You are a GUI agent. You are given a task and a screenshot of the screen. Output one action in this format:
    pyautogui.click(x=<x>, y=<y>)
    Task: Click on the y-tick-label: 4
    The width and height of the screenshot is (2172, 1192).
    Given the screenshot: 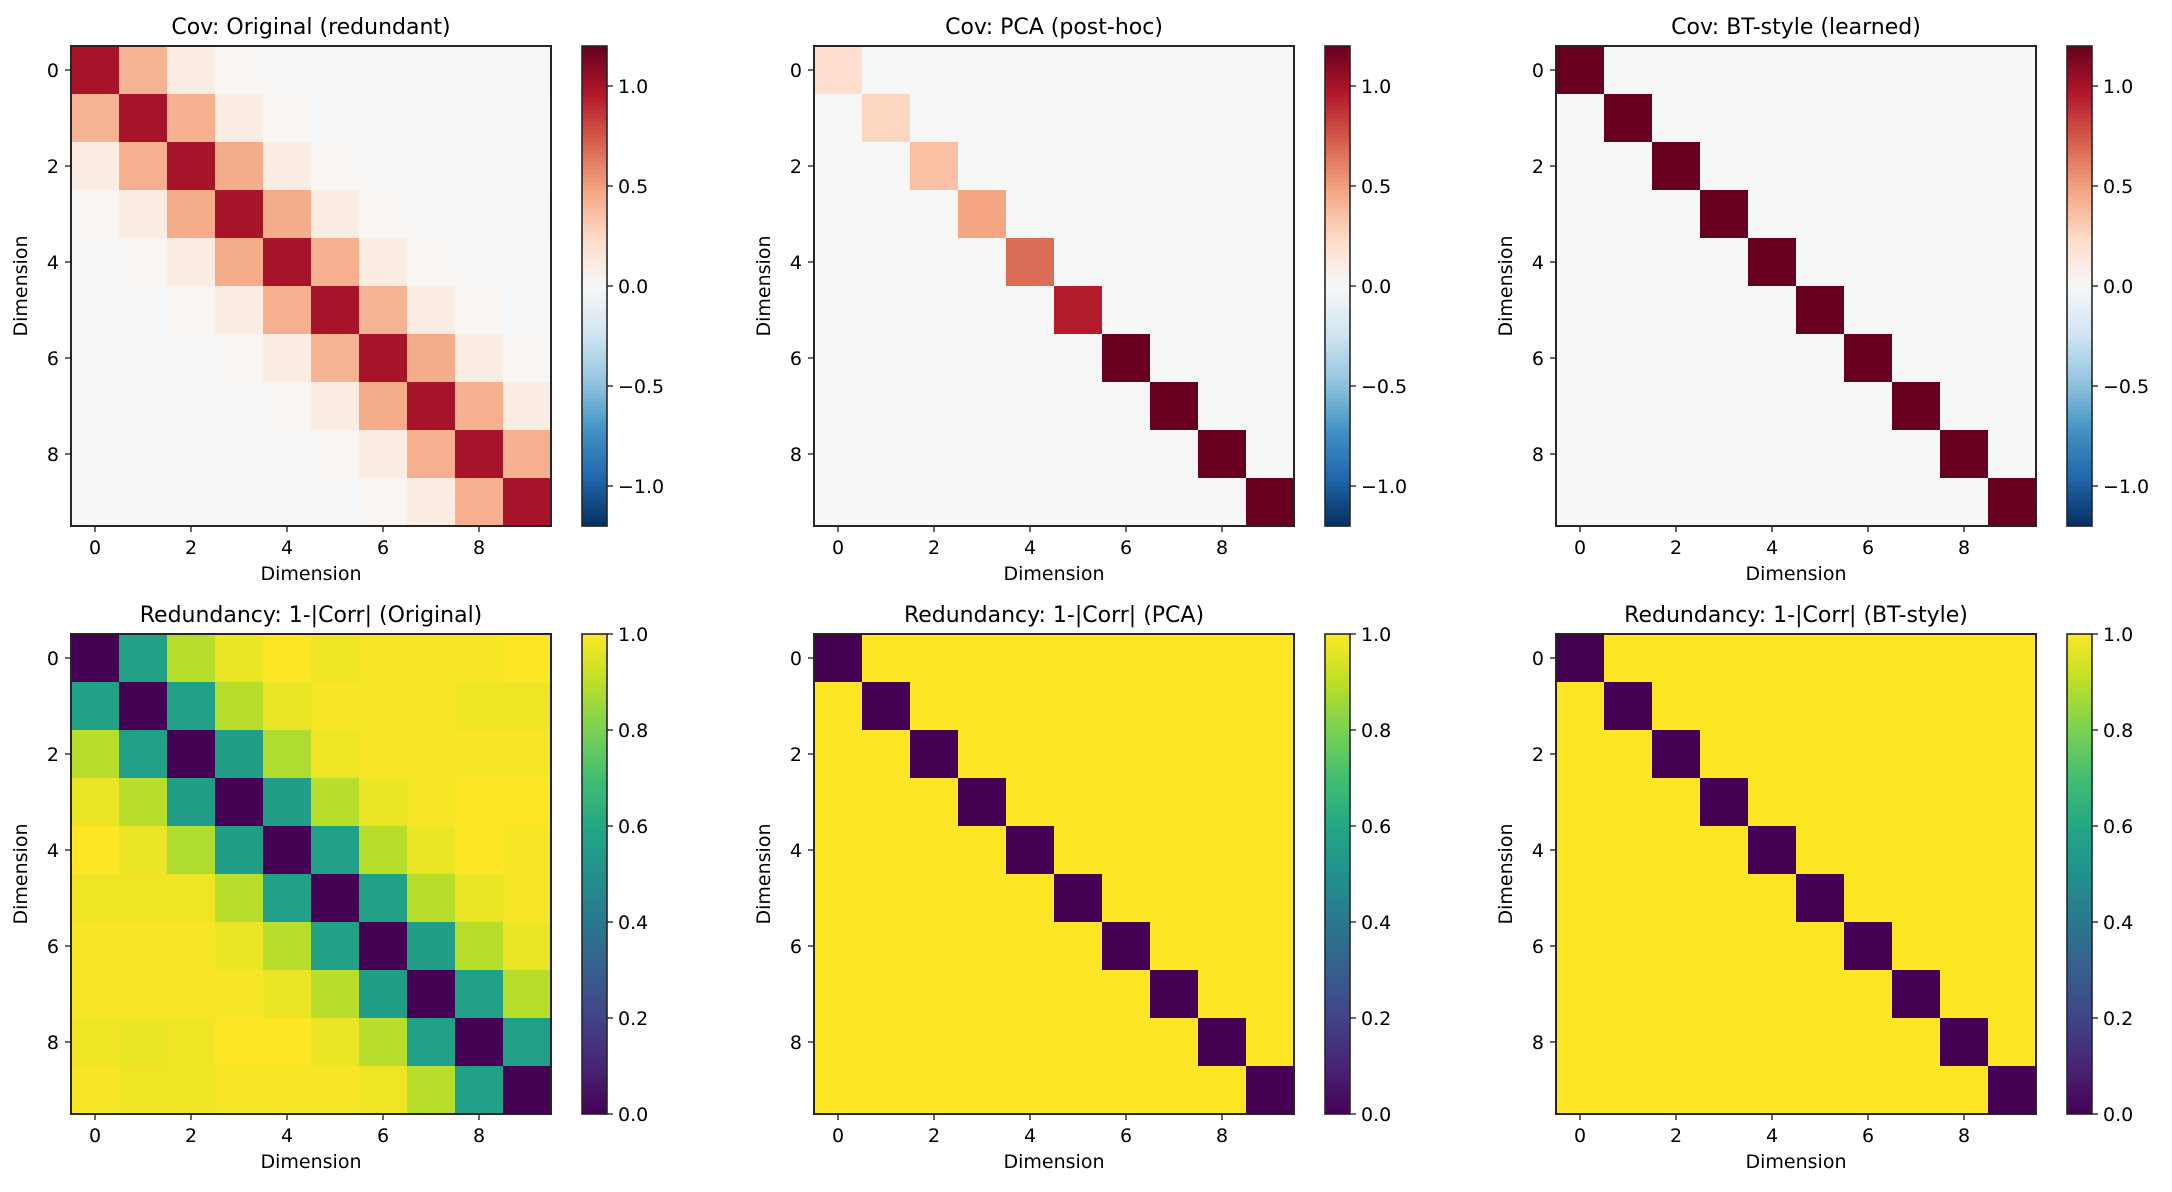 What is the action you would take?
    pyautogui.click(x=796, y=851)
    